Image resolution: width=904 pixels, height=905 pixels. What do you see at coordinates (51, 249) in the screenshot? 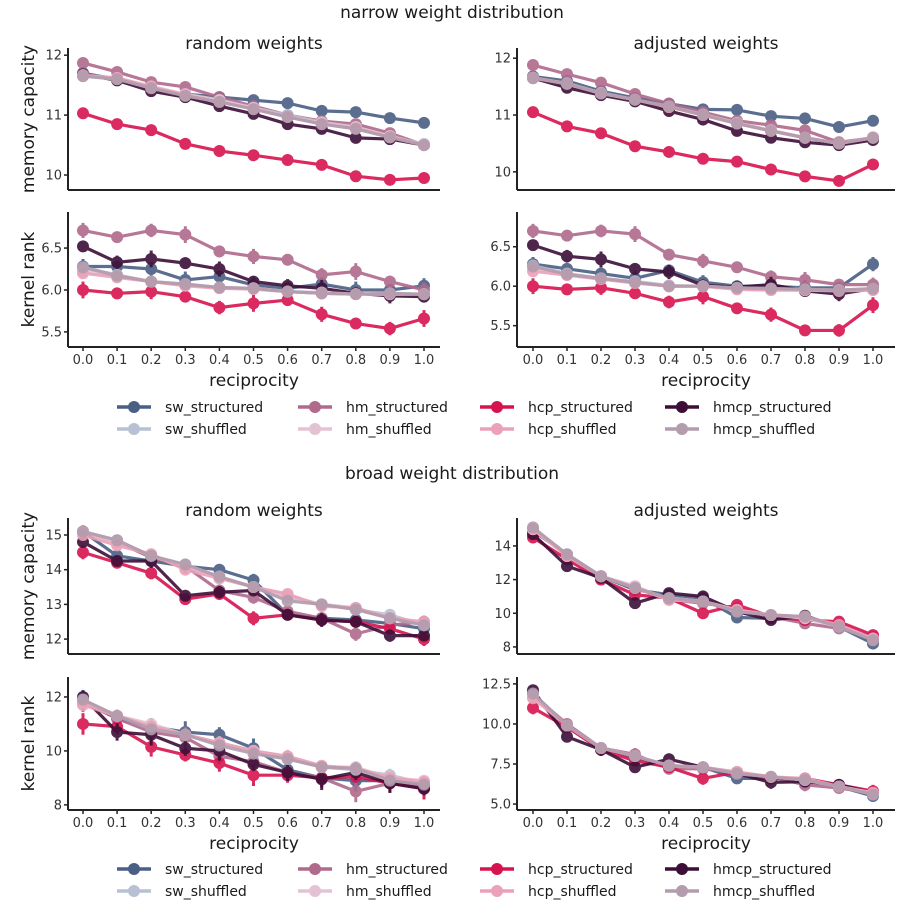
I see `y-tick-label: 6.5` at bounding box center [51, 249].